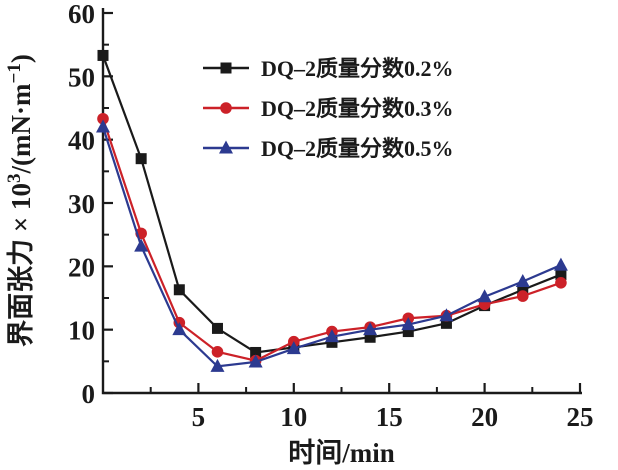  What do you see at coordinates (81, 331) in the screenshot?
I see `y-tick-label: 10` at bounding box center [81, 331].